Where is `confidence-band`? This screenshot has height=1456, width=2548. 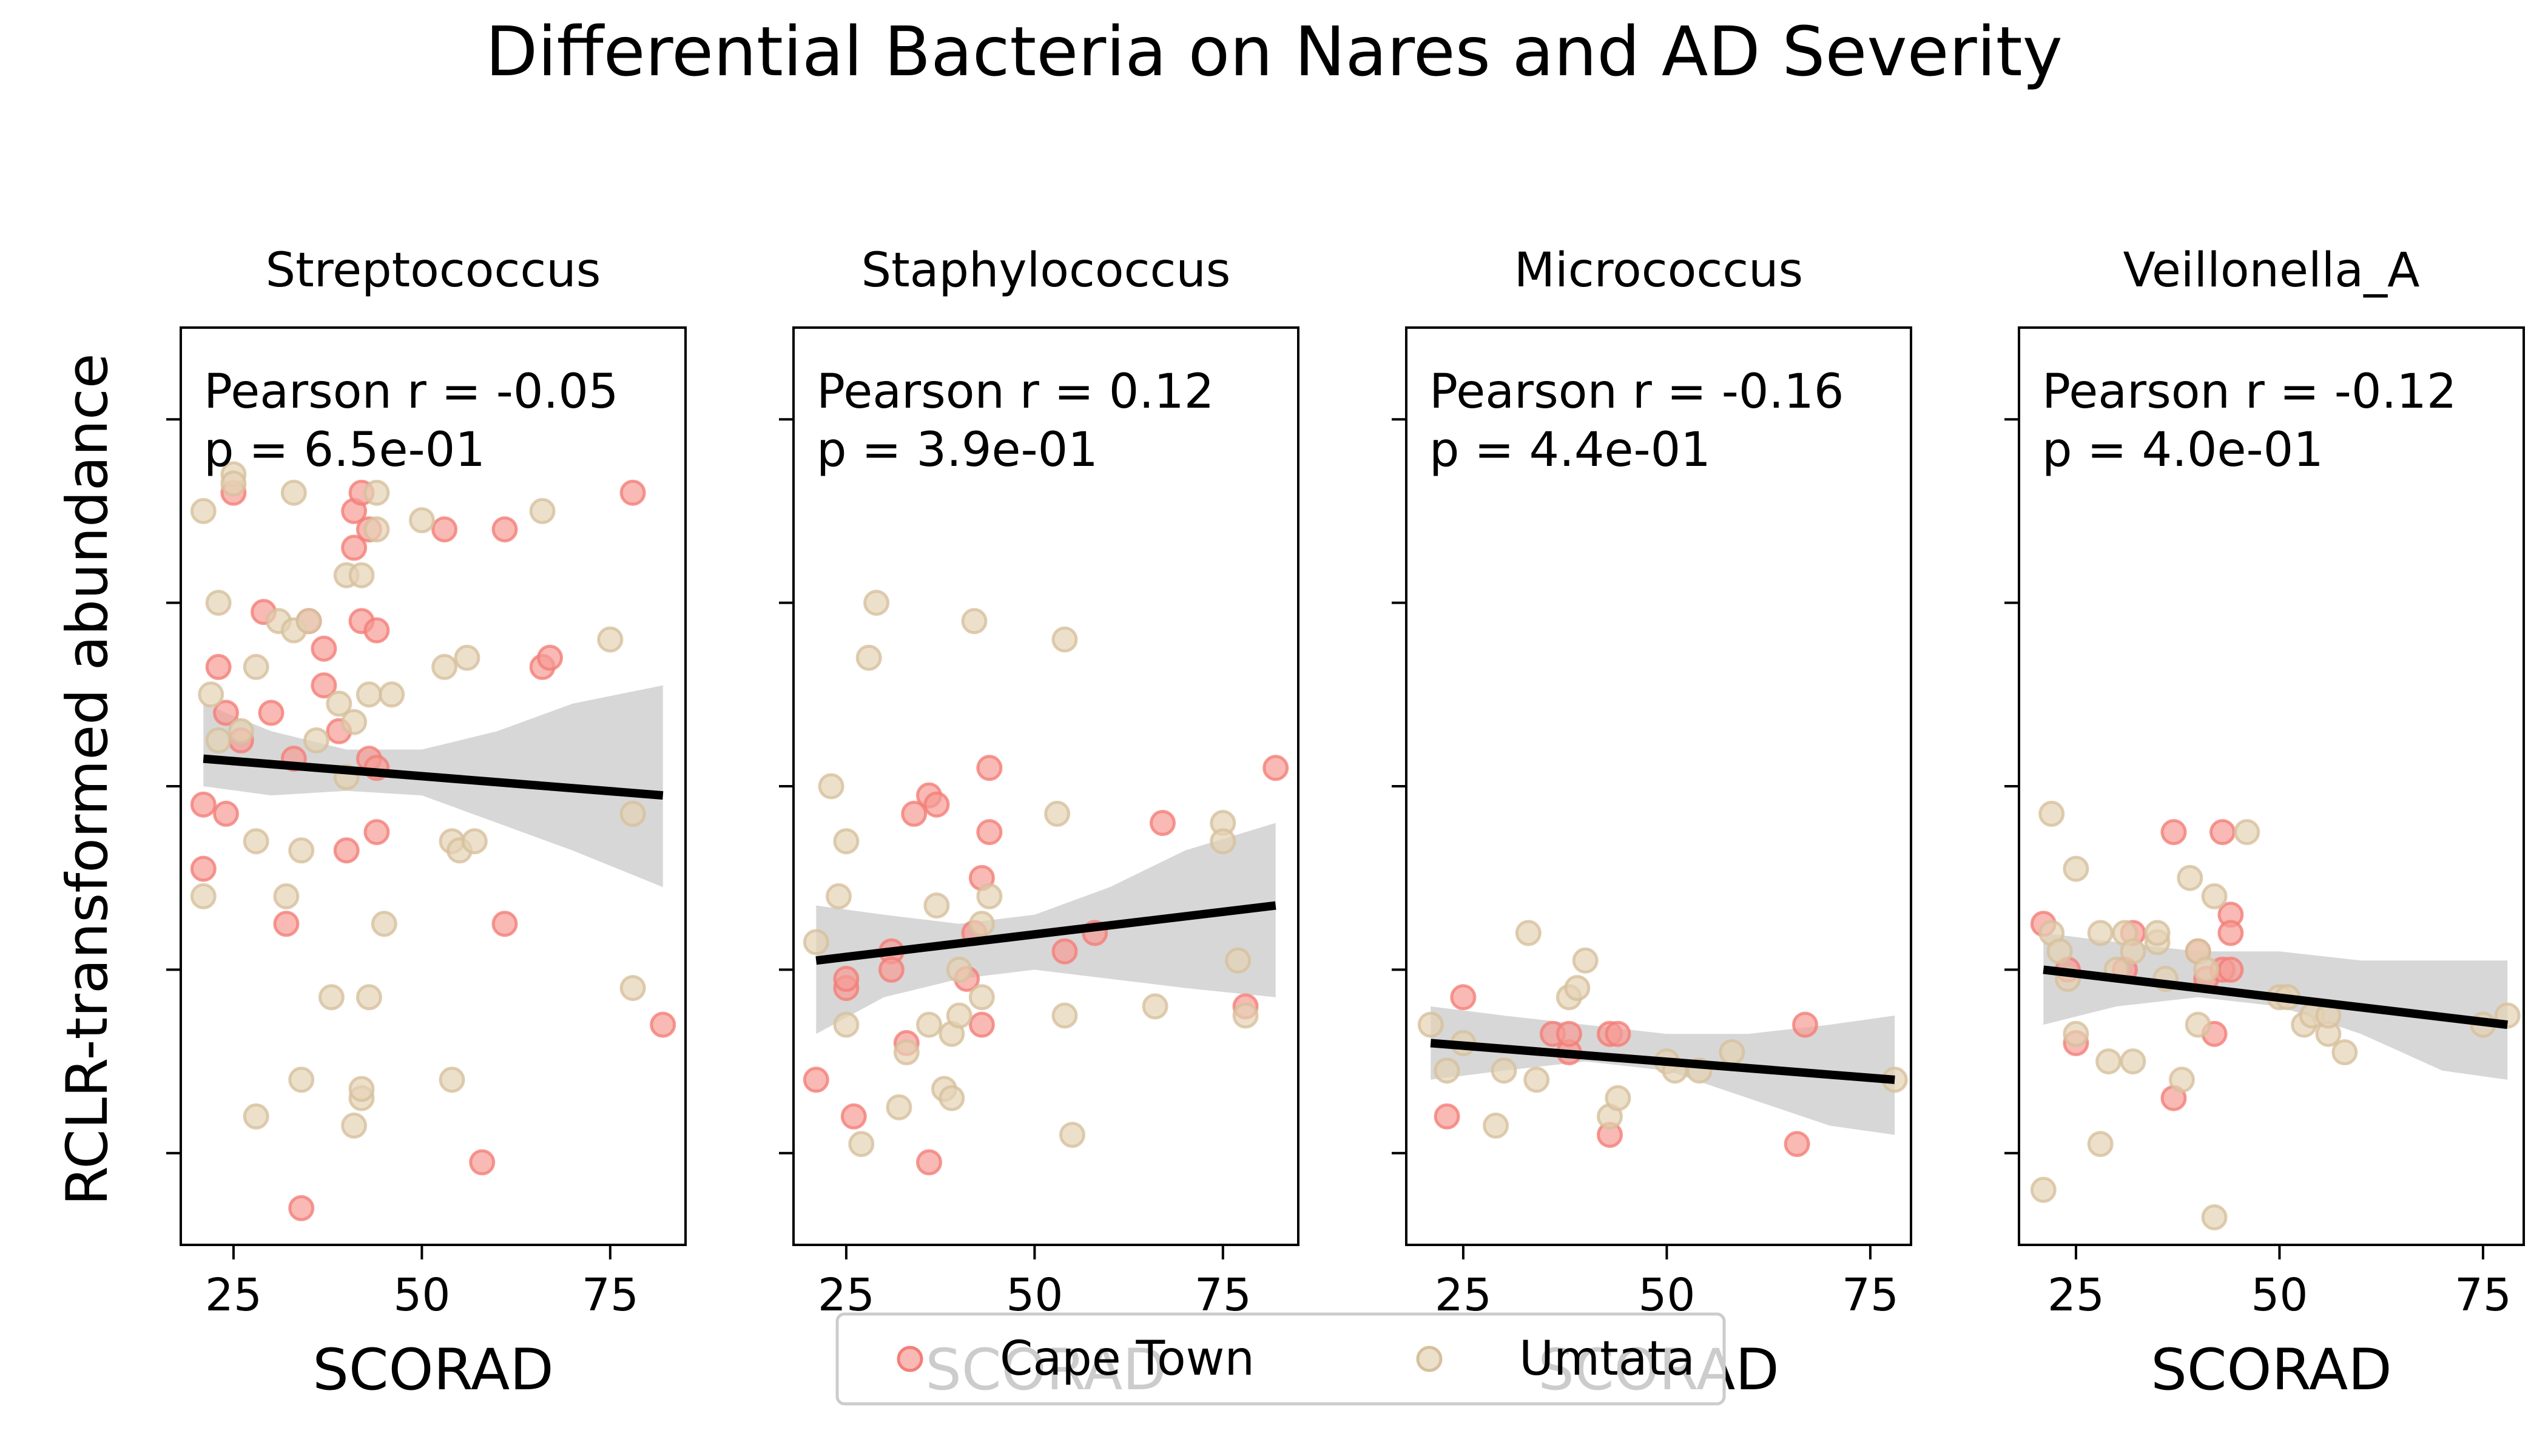
confidence-band is located at coordinates (1046, 928).